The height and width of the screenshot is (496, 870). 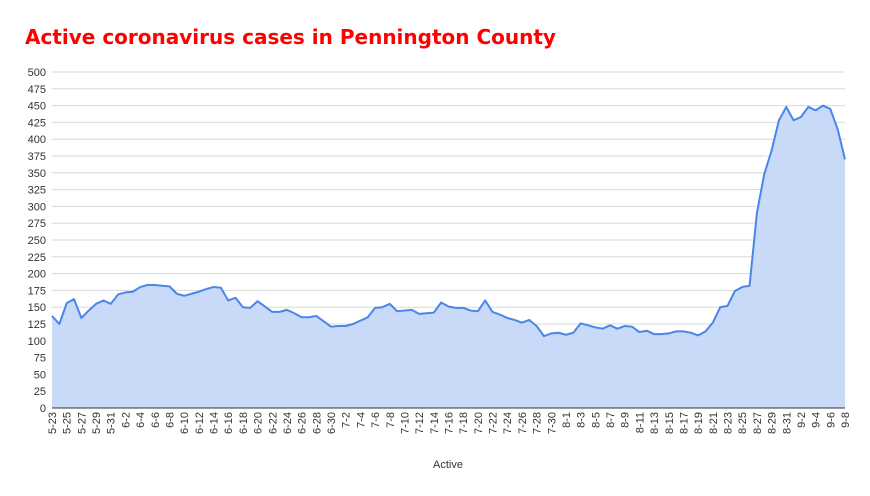 I want to click on x-tick-label: 6-26, so click(x=303, y=423).